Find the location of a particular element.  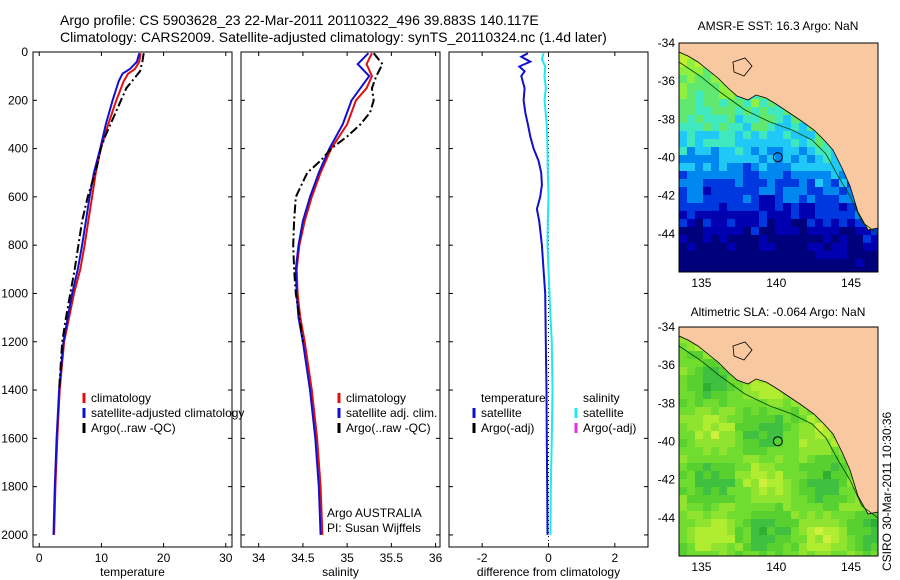

sla-map-ytick-label: -38 is located at coordinates (667, 403).